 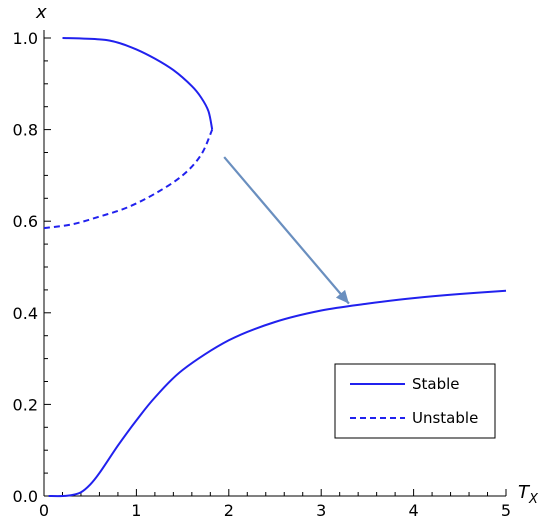 I want to click on annotations, so click(x=286, y=230).